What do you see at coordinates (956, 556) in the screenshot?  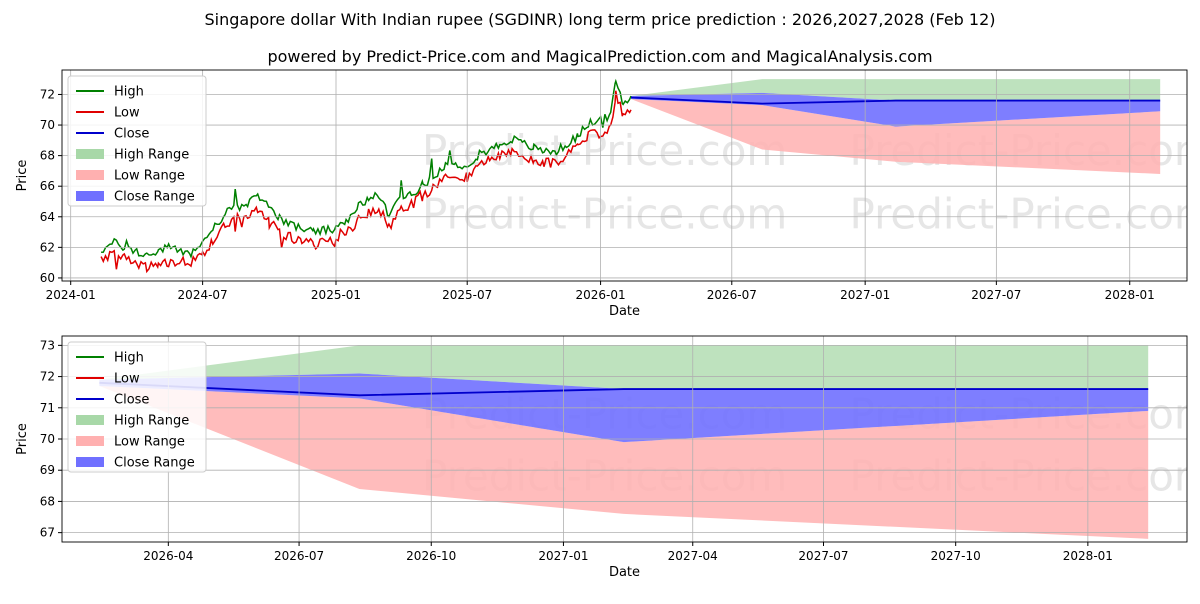 I see `x-tick-label: 2027-10` at bounding box center [956, 556].